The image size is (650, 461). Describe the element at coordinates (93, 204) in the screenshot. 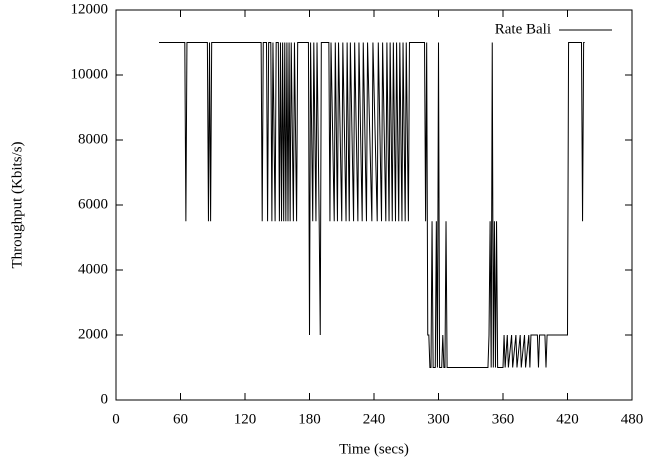

I see `y-tick-label: 6000` at that location.